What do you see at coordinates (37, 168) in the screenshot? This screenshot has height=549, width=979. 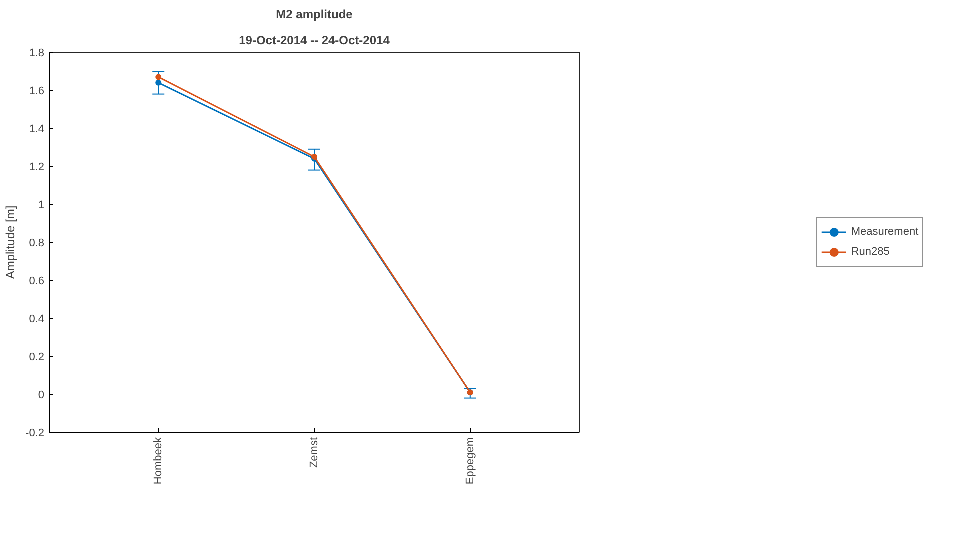 I see `y-tick-label: 1.2` at bounding box center [37, 168].